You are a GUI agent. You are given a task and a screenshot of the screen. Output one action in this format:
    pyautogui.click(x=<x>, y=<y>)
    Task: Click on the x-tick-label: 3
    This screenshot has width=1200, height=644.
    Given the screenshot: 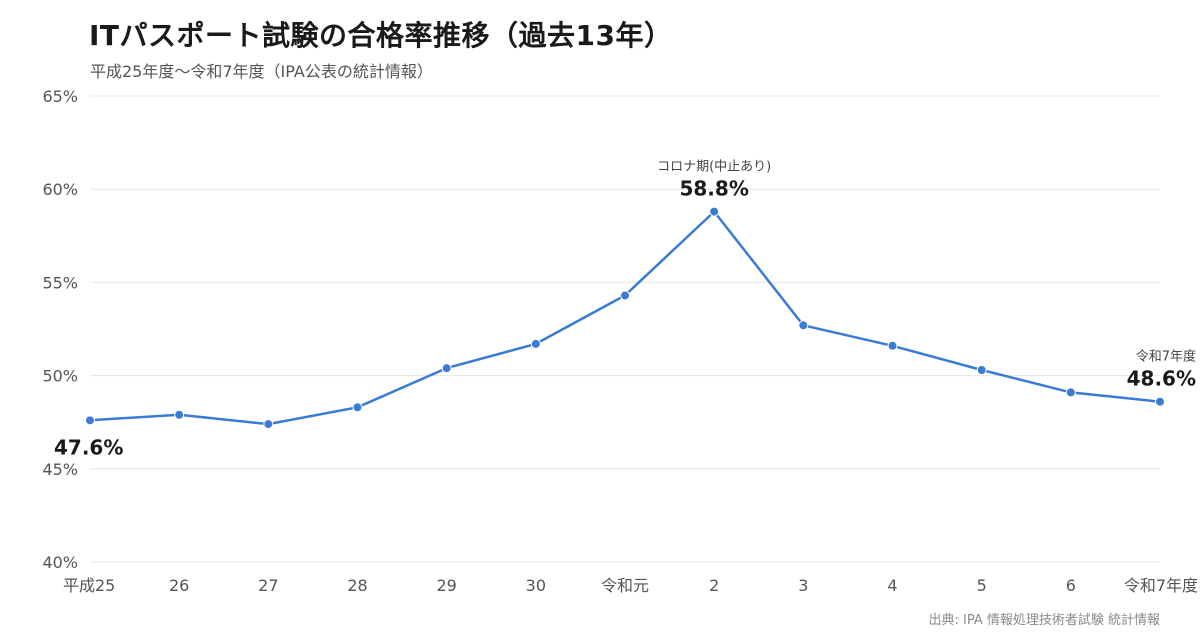 What is the action you would take?
    pyautogui.click(x=803, y=585)
    